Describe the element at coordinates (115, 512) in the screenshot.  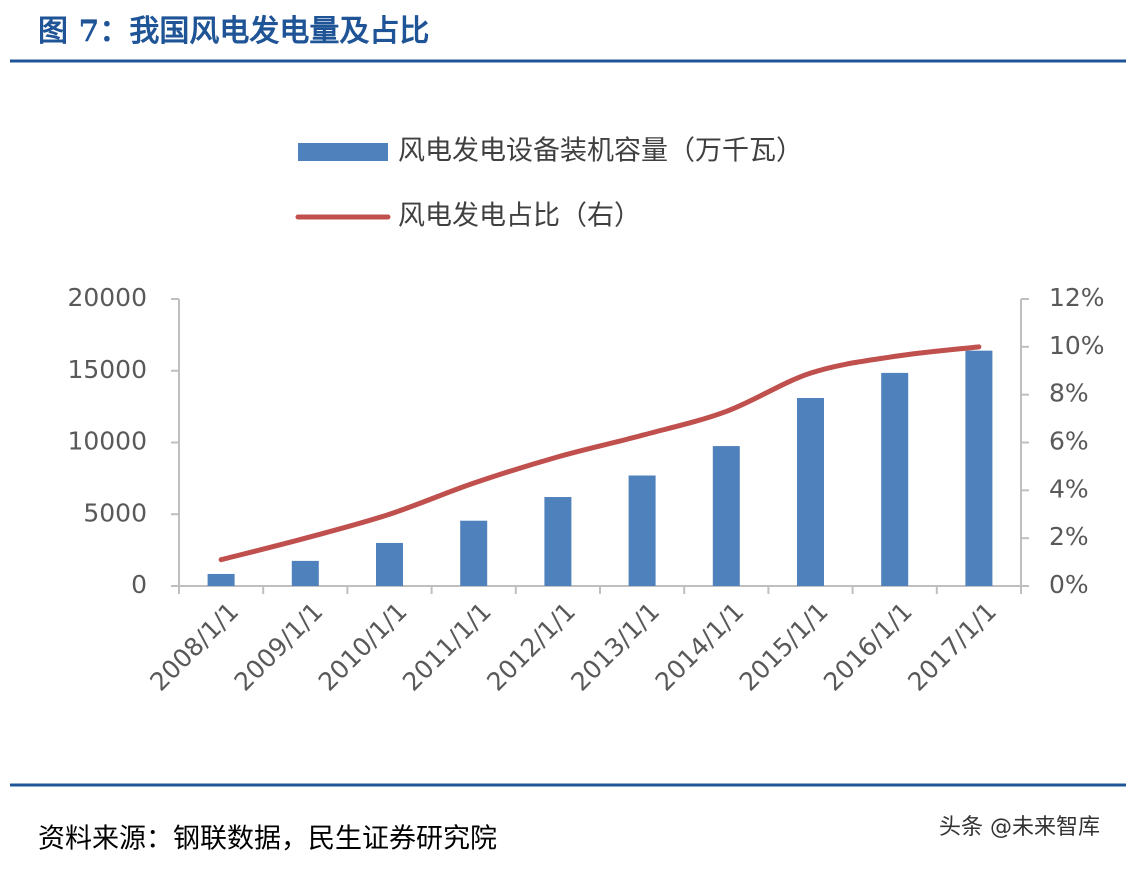
I see `y-tick-label: 5000` at that location.